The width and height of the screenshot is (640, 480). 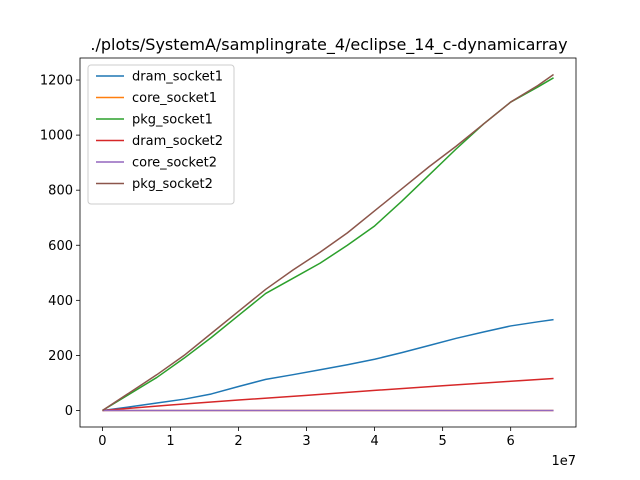 I want to click on legend-box, so click(x=161, y=134).